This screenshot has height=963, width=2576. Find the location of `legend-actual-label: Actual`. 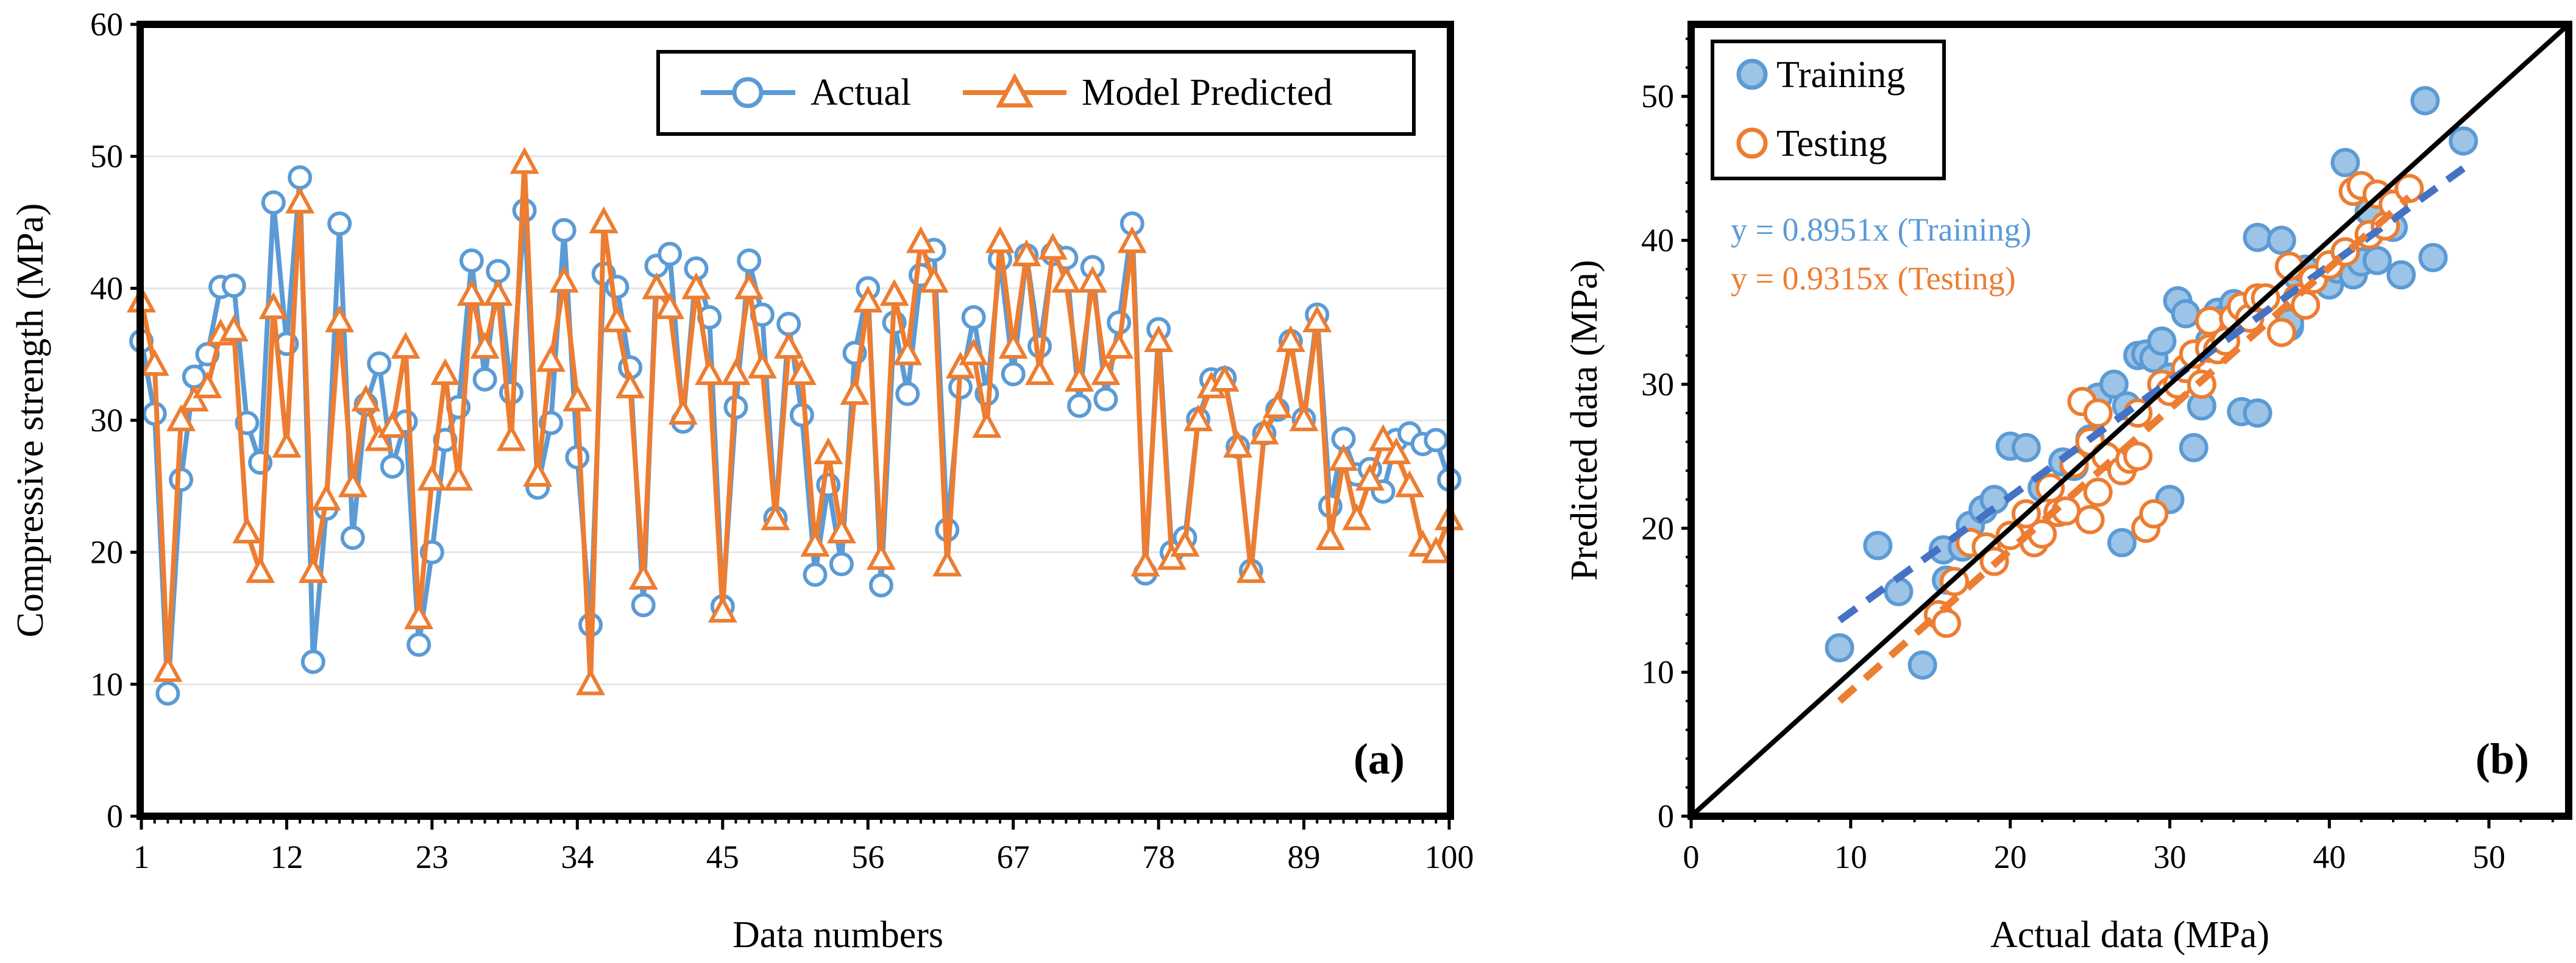

legend-actual-label: Actual is located at coordinates (861, 93).